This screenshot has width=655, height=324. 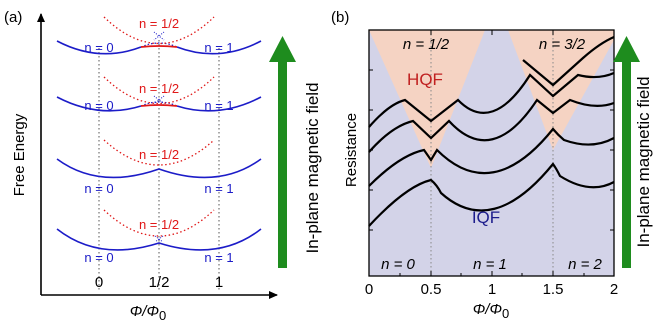 I want to click on field-arrow-b, so click(x=626, y=152).